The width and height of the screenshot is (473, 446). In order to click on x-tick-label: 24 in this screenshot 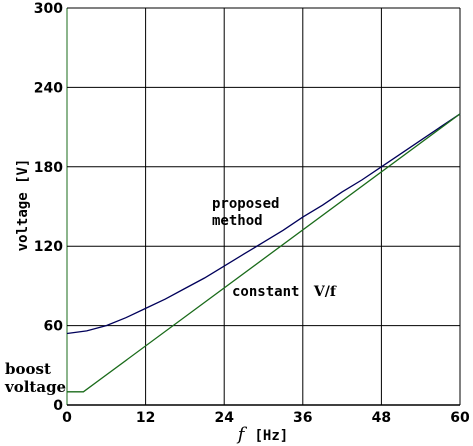, I will do `click(224, 418)`.